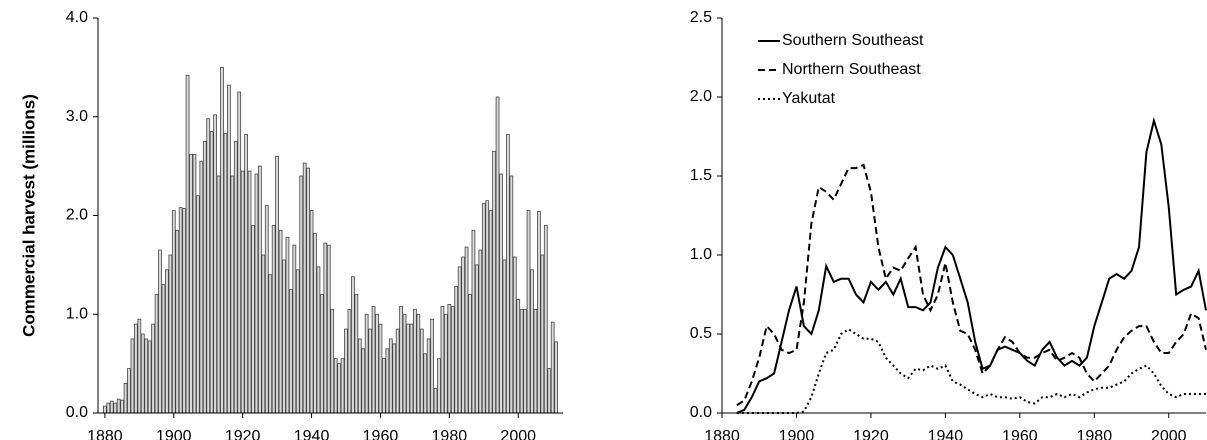 This screenshot has width=1207, height=440. What do you see at coordinates (701, 17) in the screenshot?
I see `y-tick-label: 2.5` at bounding box center [701, 17].